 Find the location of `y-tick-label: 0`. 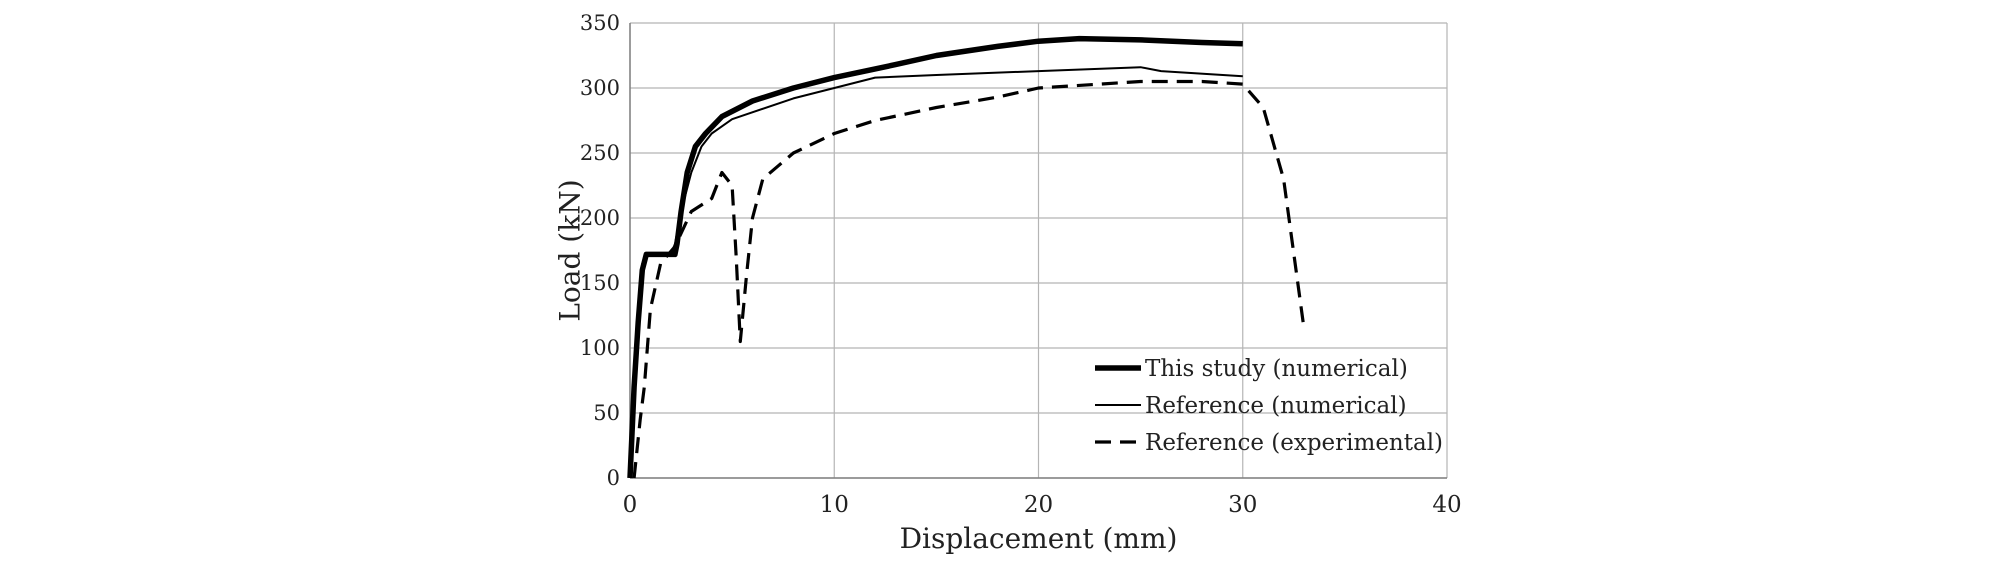

y-tick-label: 0 is located at coordinates (613, 478).